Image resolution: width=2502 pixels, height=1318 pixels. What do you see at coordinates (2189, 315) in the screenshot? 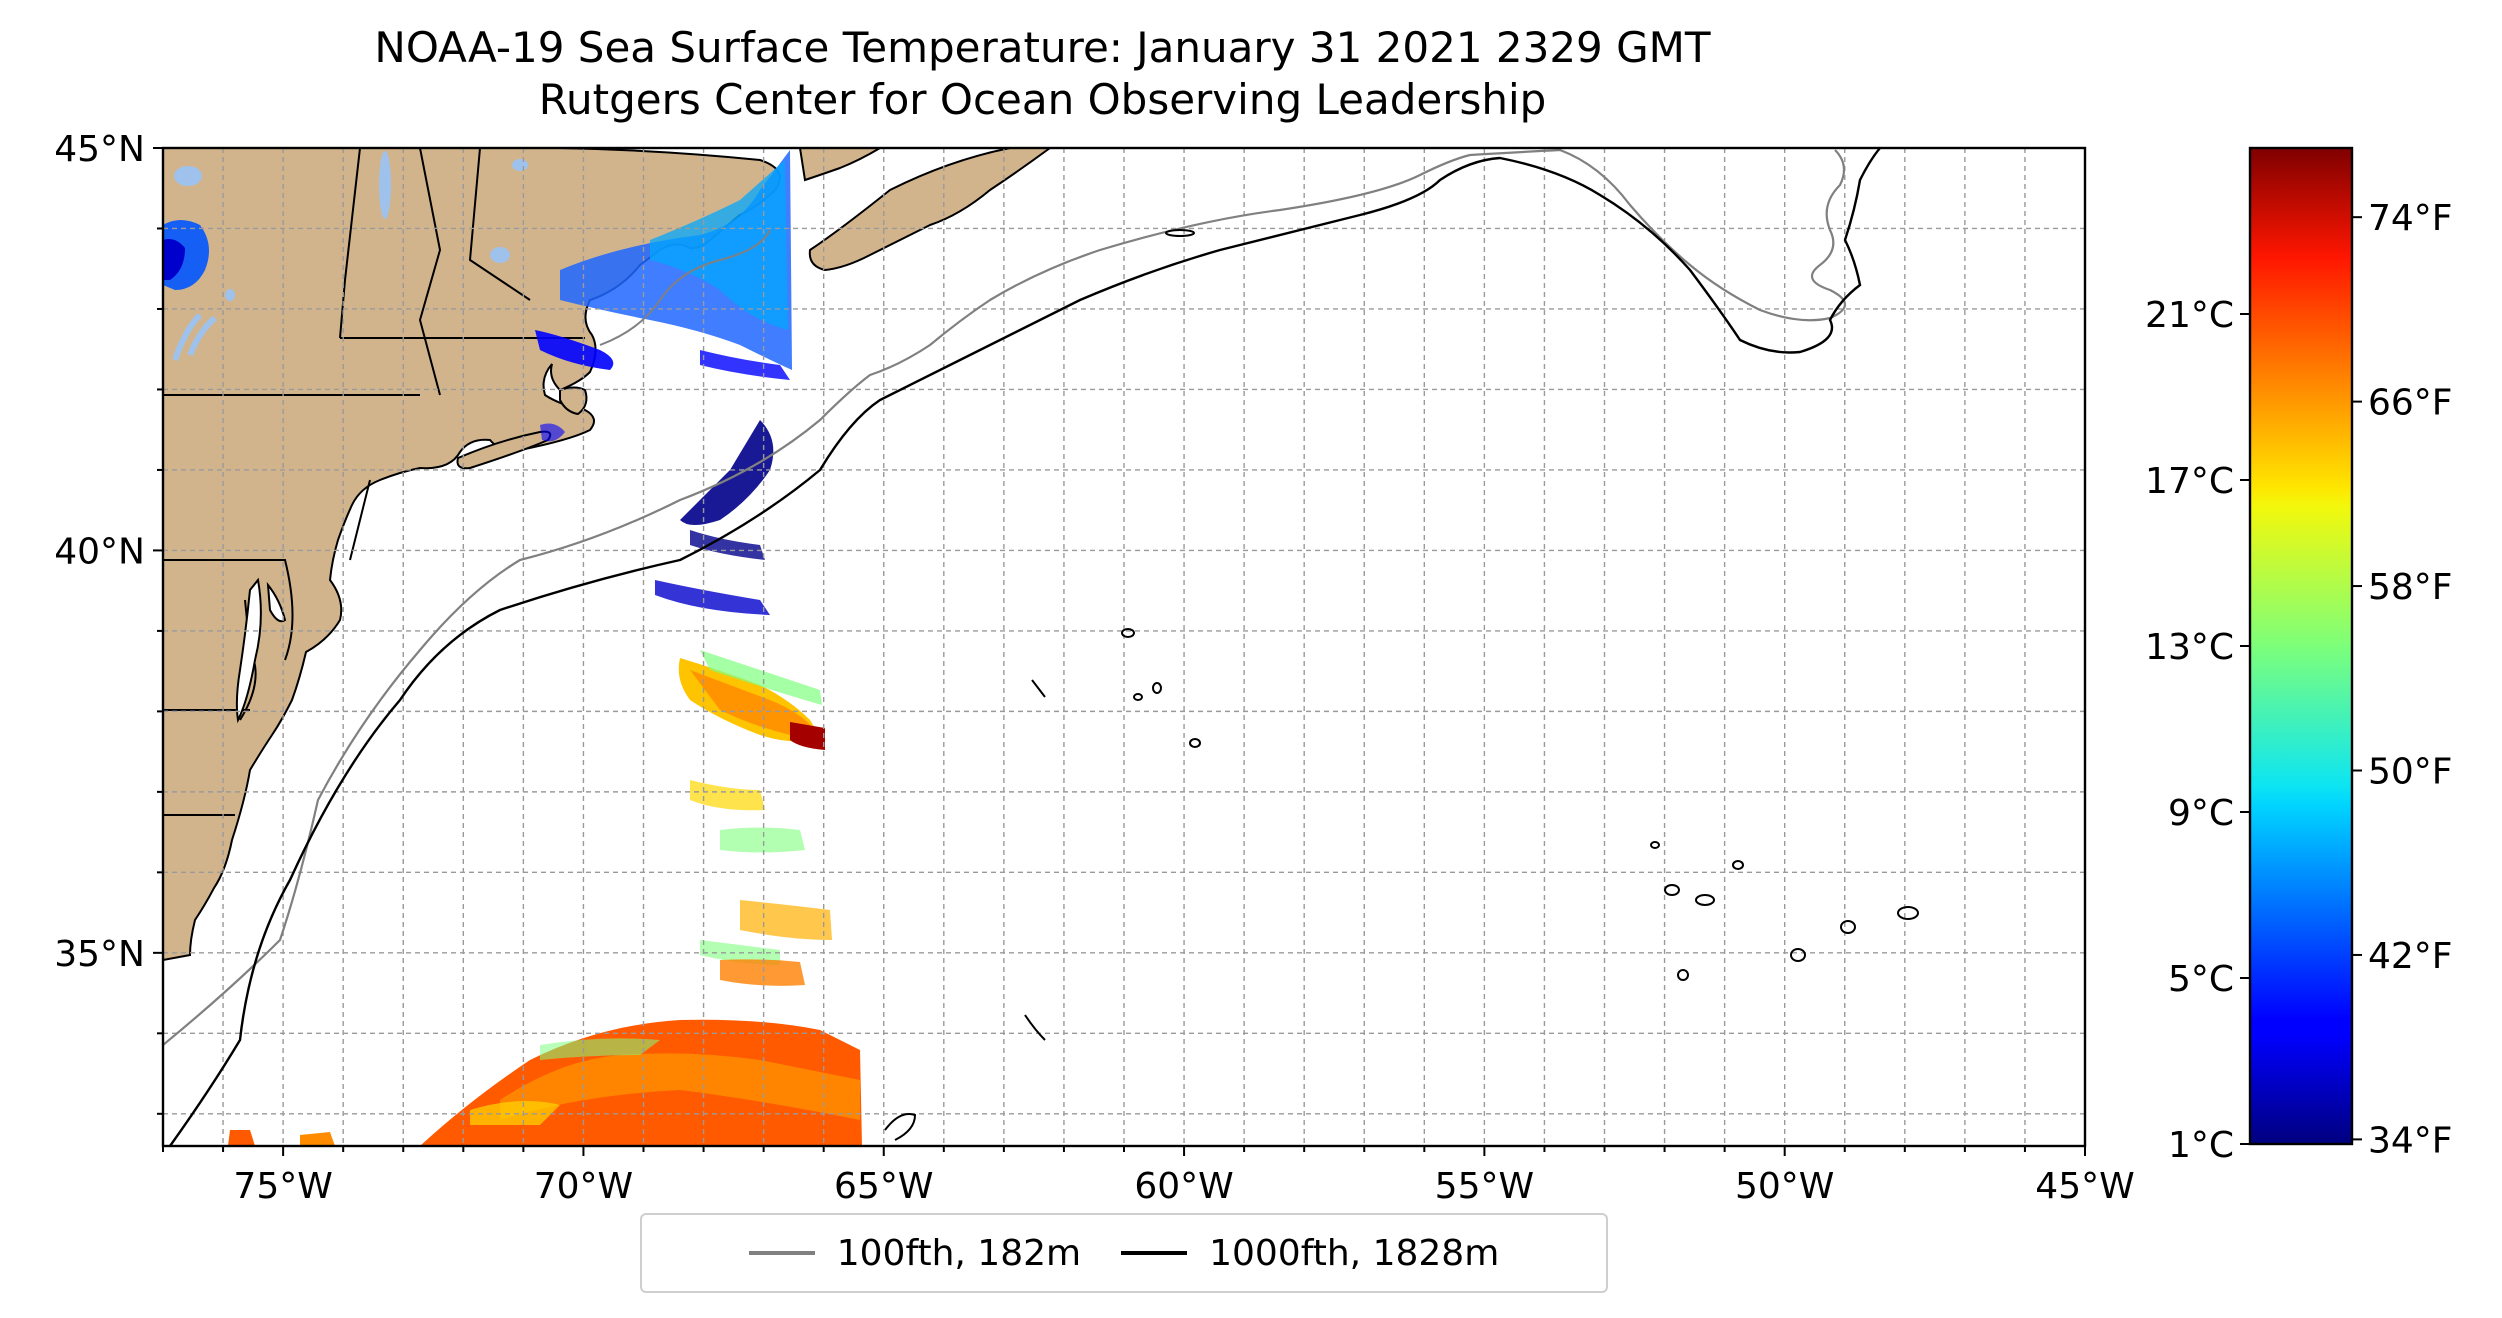
I see `colorbar-celsius-label: 21°C` at bounding box center [2189, 315].